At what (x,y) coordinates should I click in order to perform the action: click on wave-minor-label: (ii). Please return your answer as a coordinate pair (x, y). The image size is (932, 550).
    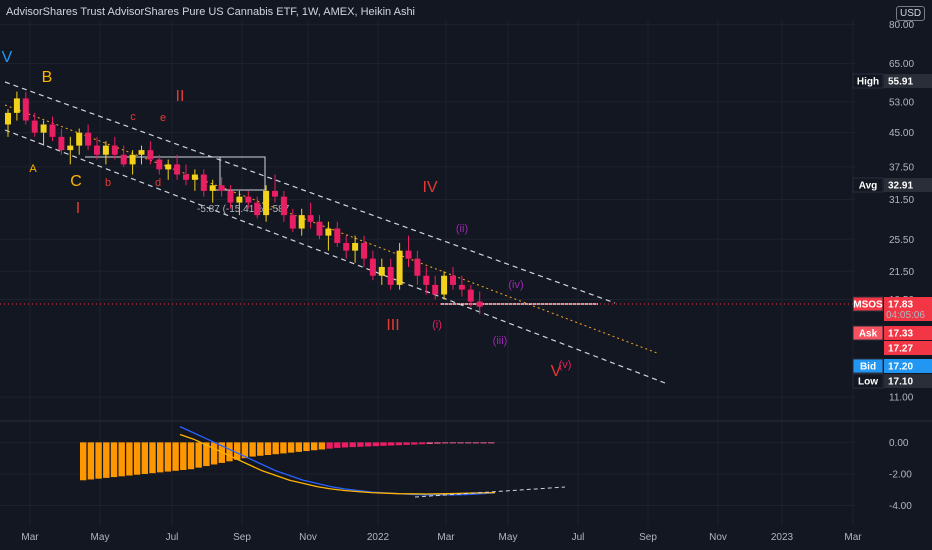
    Looking at the image, I should click on (462, 229).